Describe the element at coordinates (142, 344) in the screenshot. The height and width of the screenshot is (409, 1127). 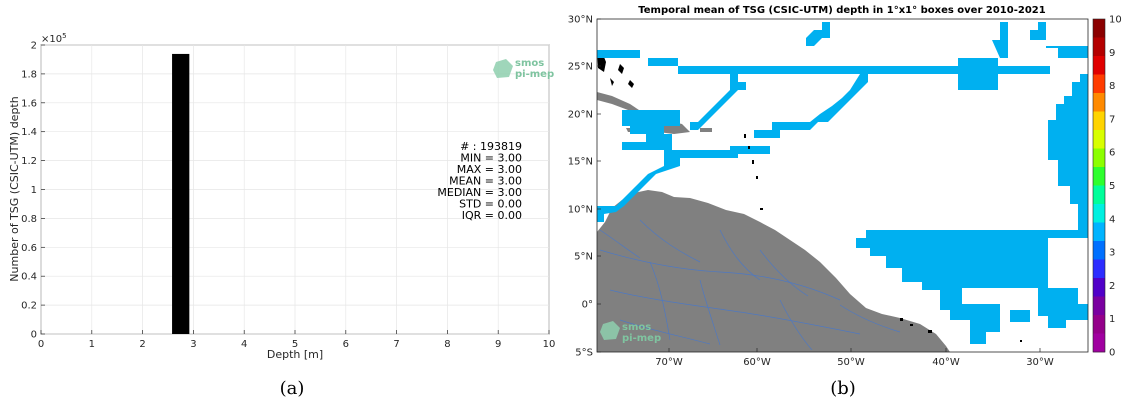
I see `x-tick-label: 2` at that location.